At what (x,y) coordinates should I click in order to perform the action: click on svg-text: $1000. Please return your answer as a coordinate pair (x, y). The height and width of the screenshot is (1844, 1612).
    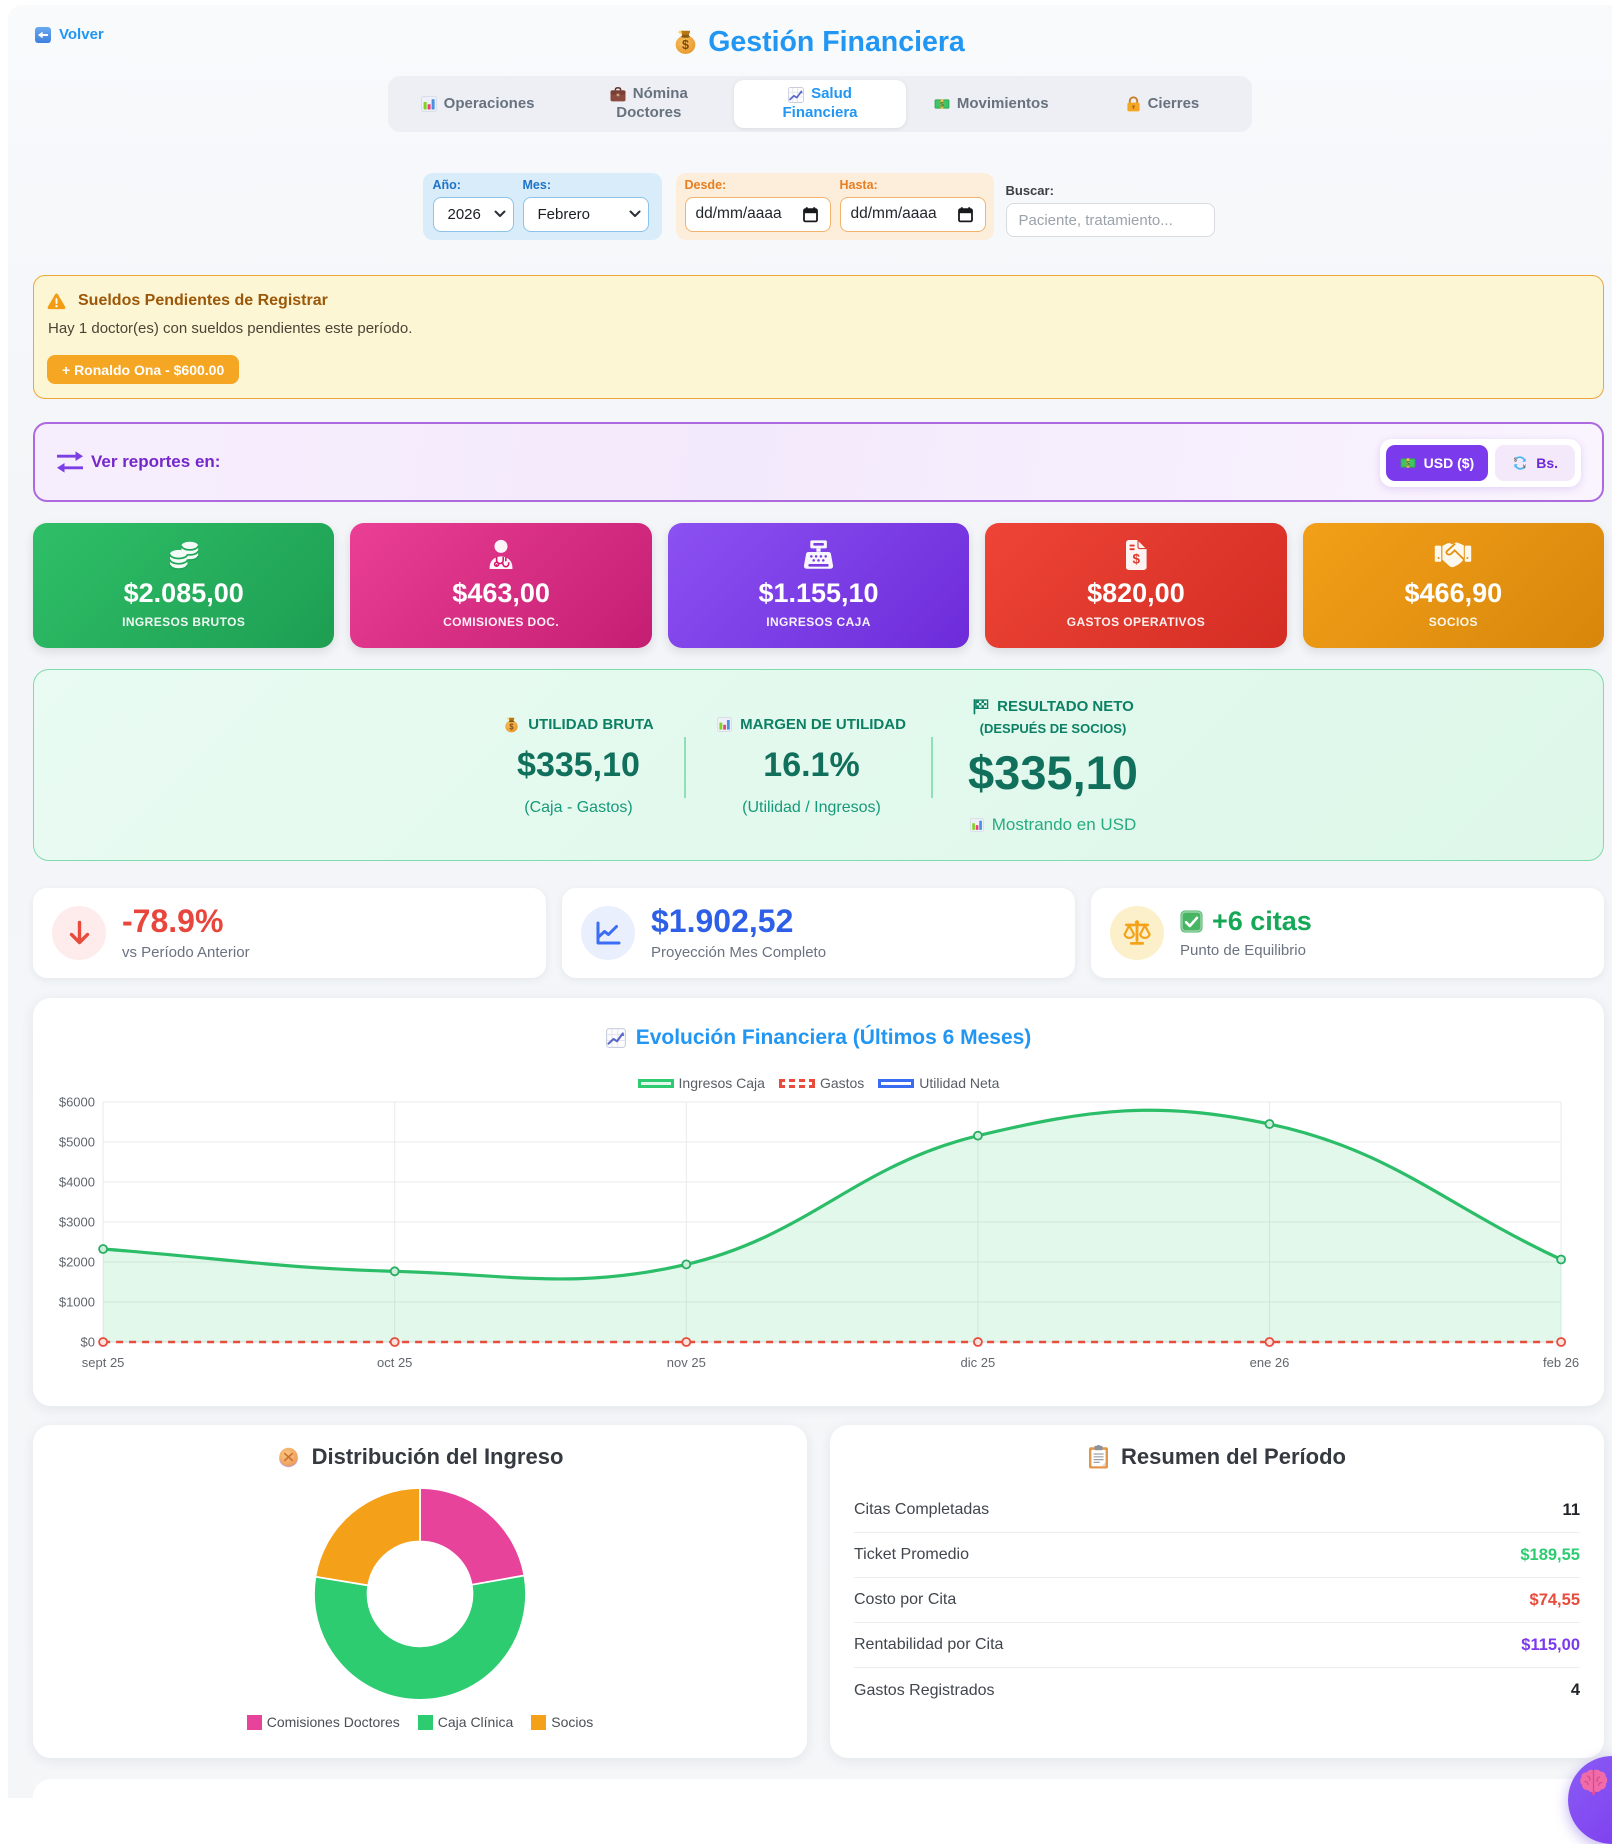
    Looking at the image, I should click on (77, 1302).